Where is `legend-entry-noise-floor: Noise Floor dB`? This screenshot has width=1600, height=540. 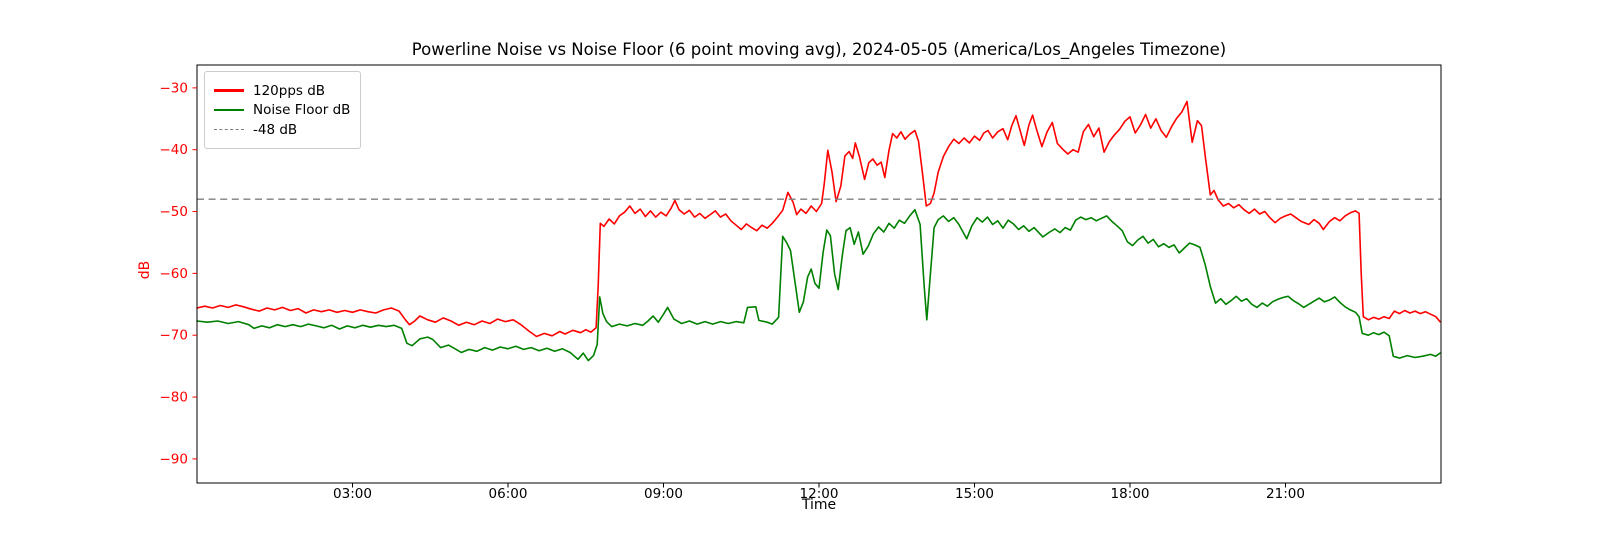 legend-entry-noise-floor: Noise Floor dB is located at coordinates (282, 110).